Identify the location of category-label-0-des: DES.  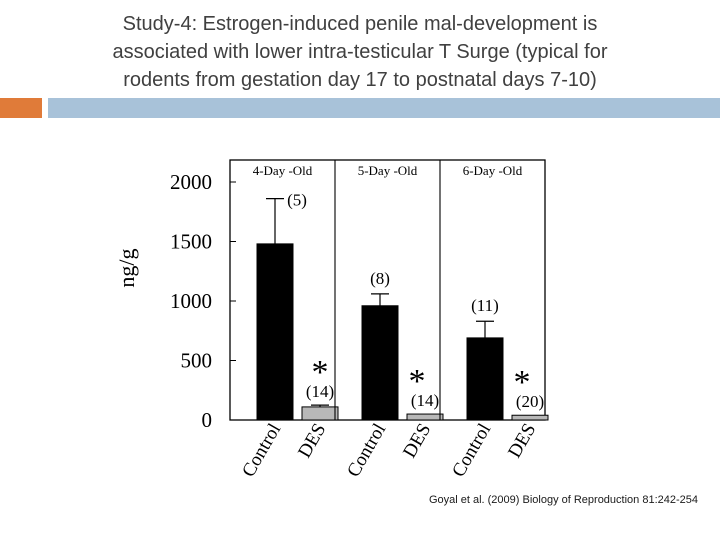
(312, 441).